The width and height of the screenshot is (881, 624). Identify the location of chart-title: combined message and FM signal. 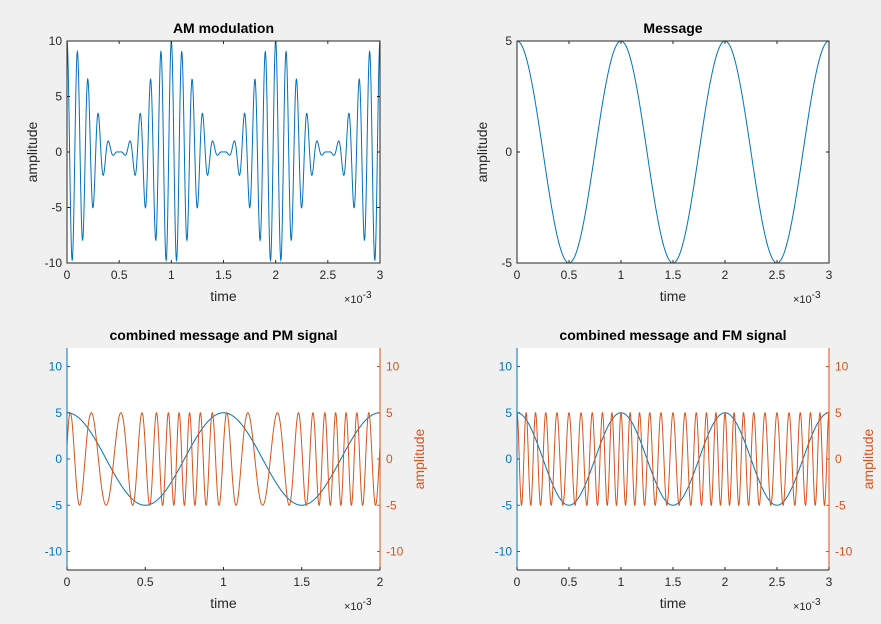
(672, 335).